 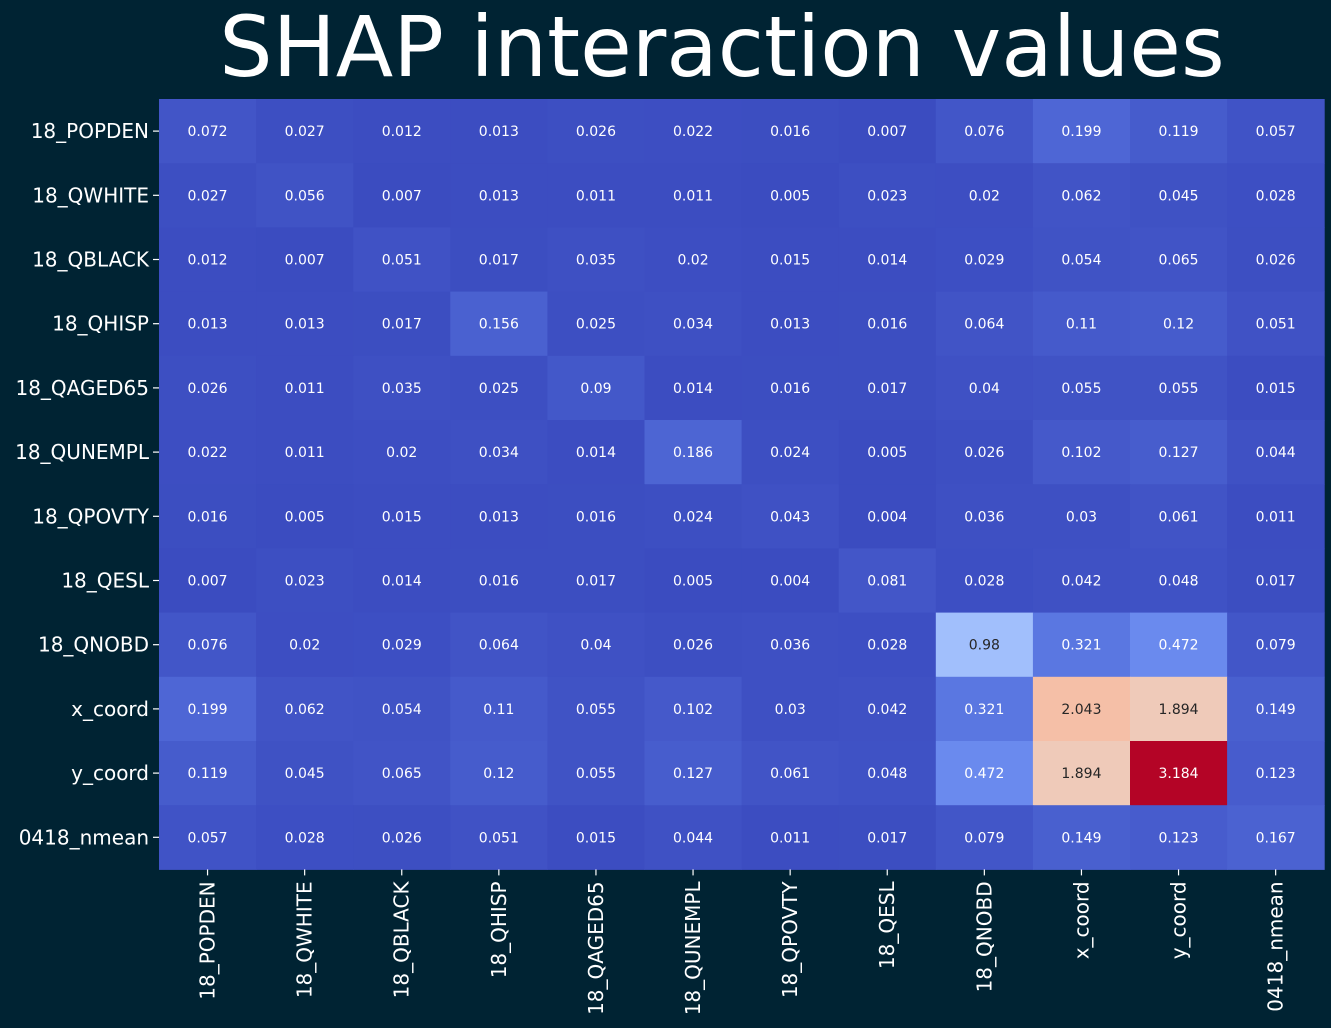 What do you see at coordinates (1276, 774) in the screenshot?
I see `cell-value-label: 0.123` at bounding box center [1276, 774].